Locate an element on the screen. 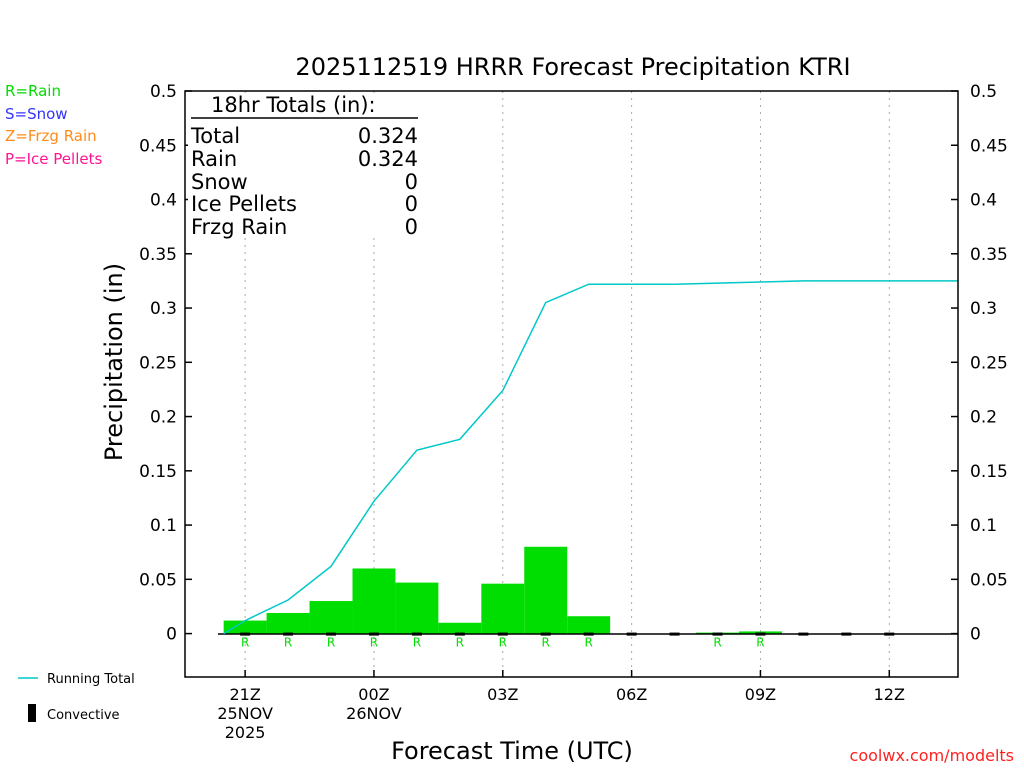  y-tick-label-left: 0.05 is located at coordinates (158, 580).